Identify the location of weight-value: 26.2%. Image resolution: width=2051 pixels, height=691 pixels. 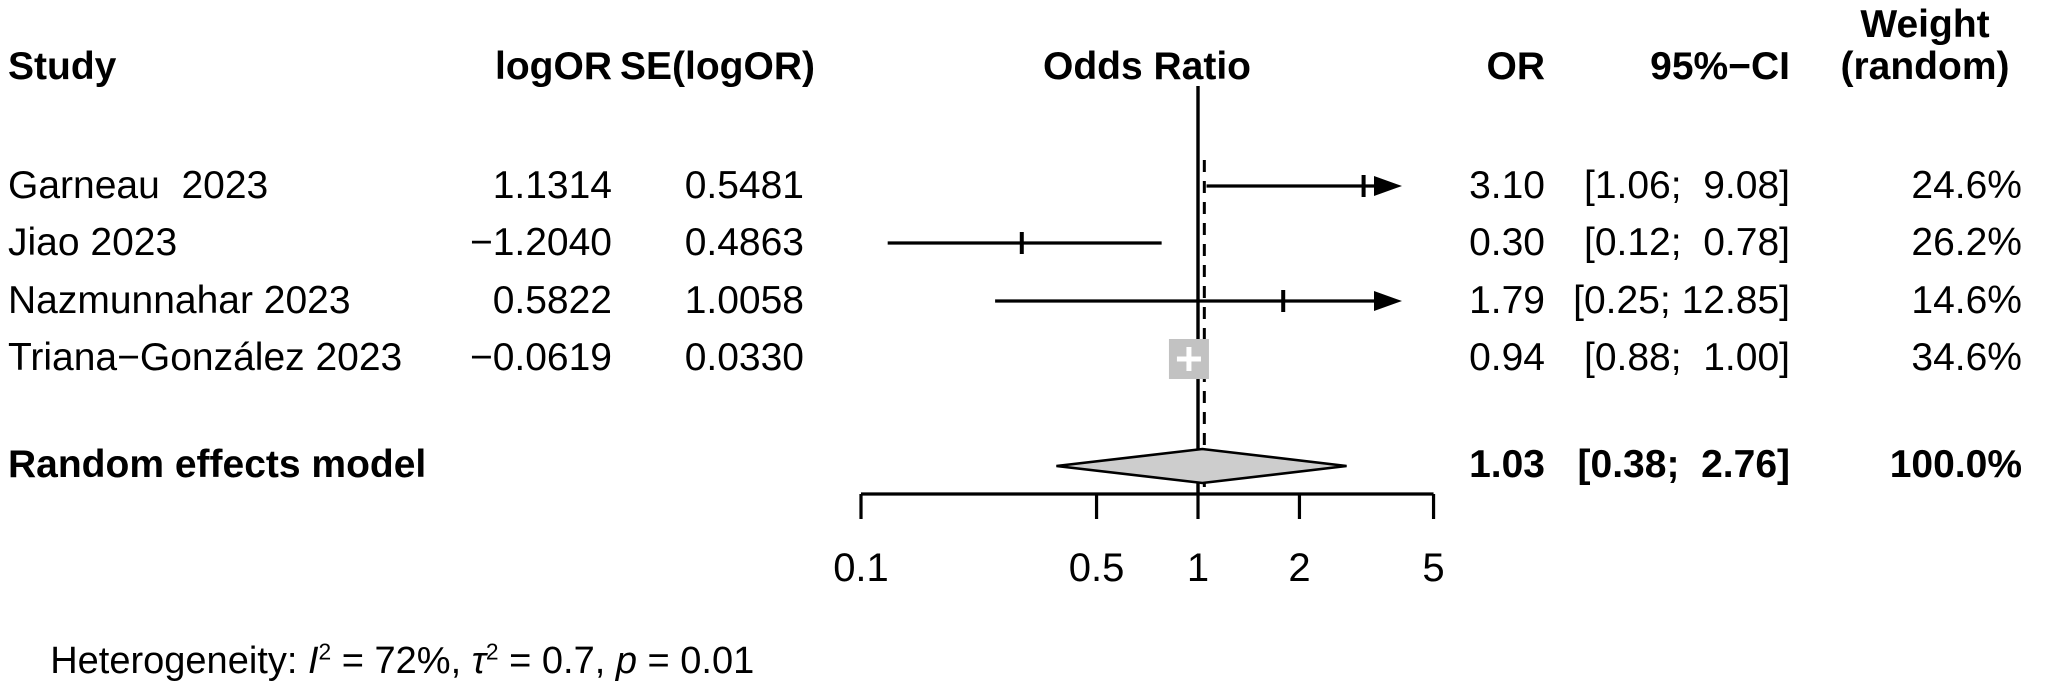
(1966, 242).